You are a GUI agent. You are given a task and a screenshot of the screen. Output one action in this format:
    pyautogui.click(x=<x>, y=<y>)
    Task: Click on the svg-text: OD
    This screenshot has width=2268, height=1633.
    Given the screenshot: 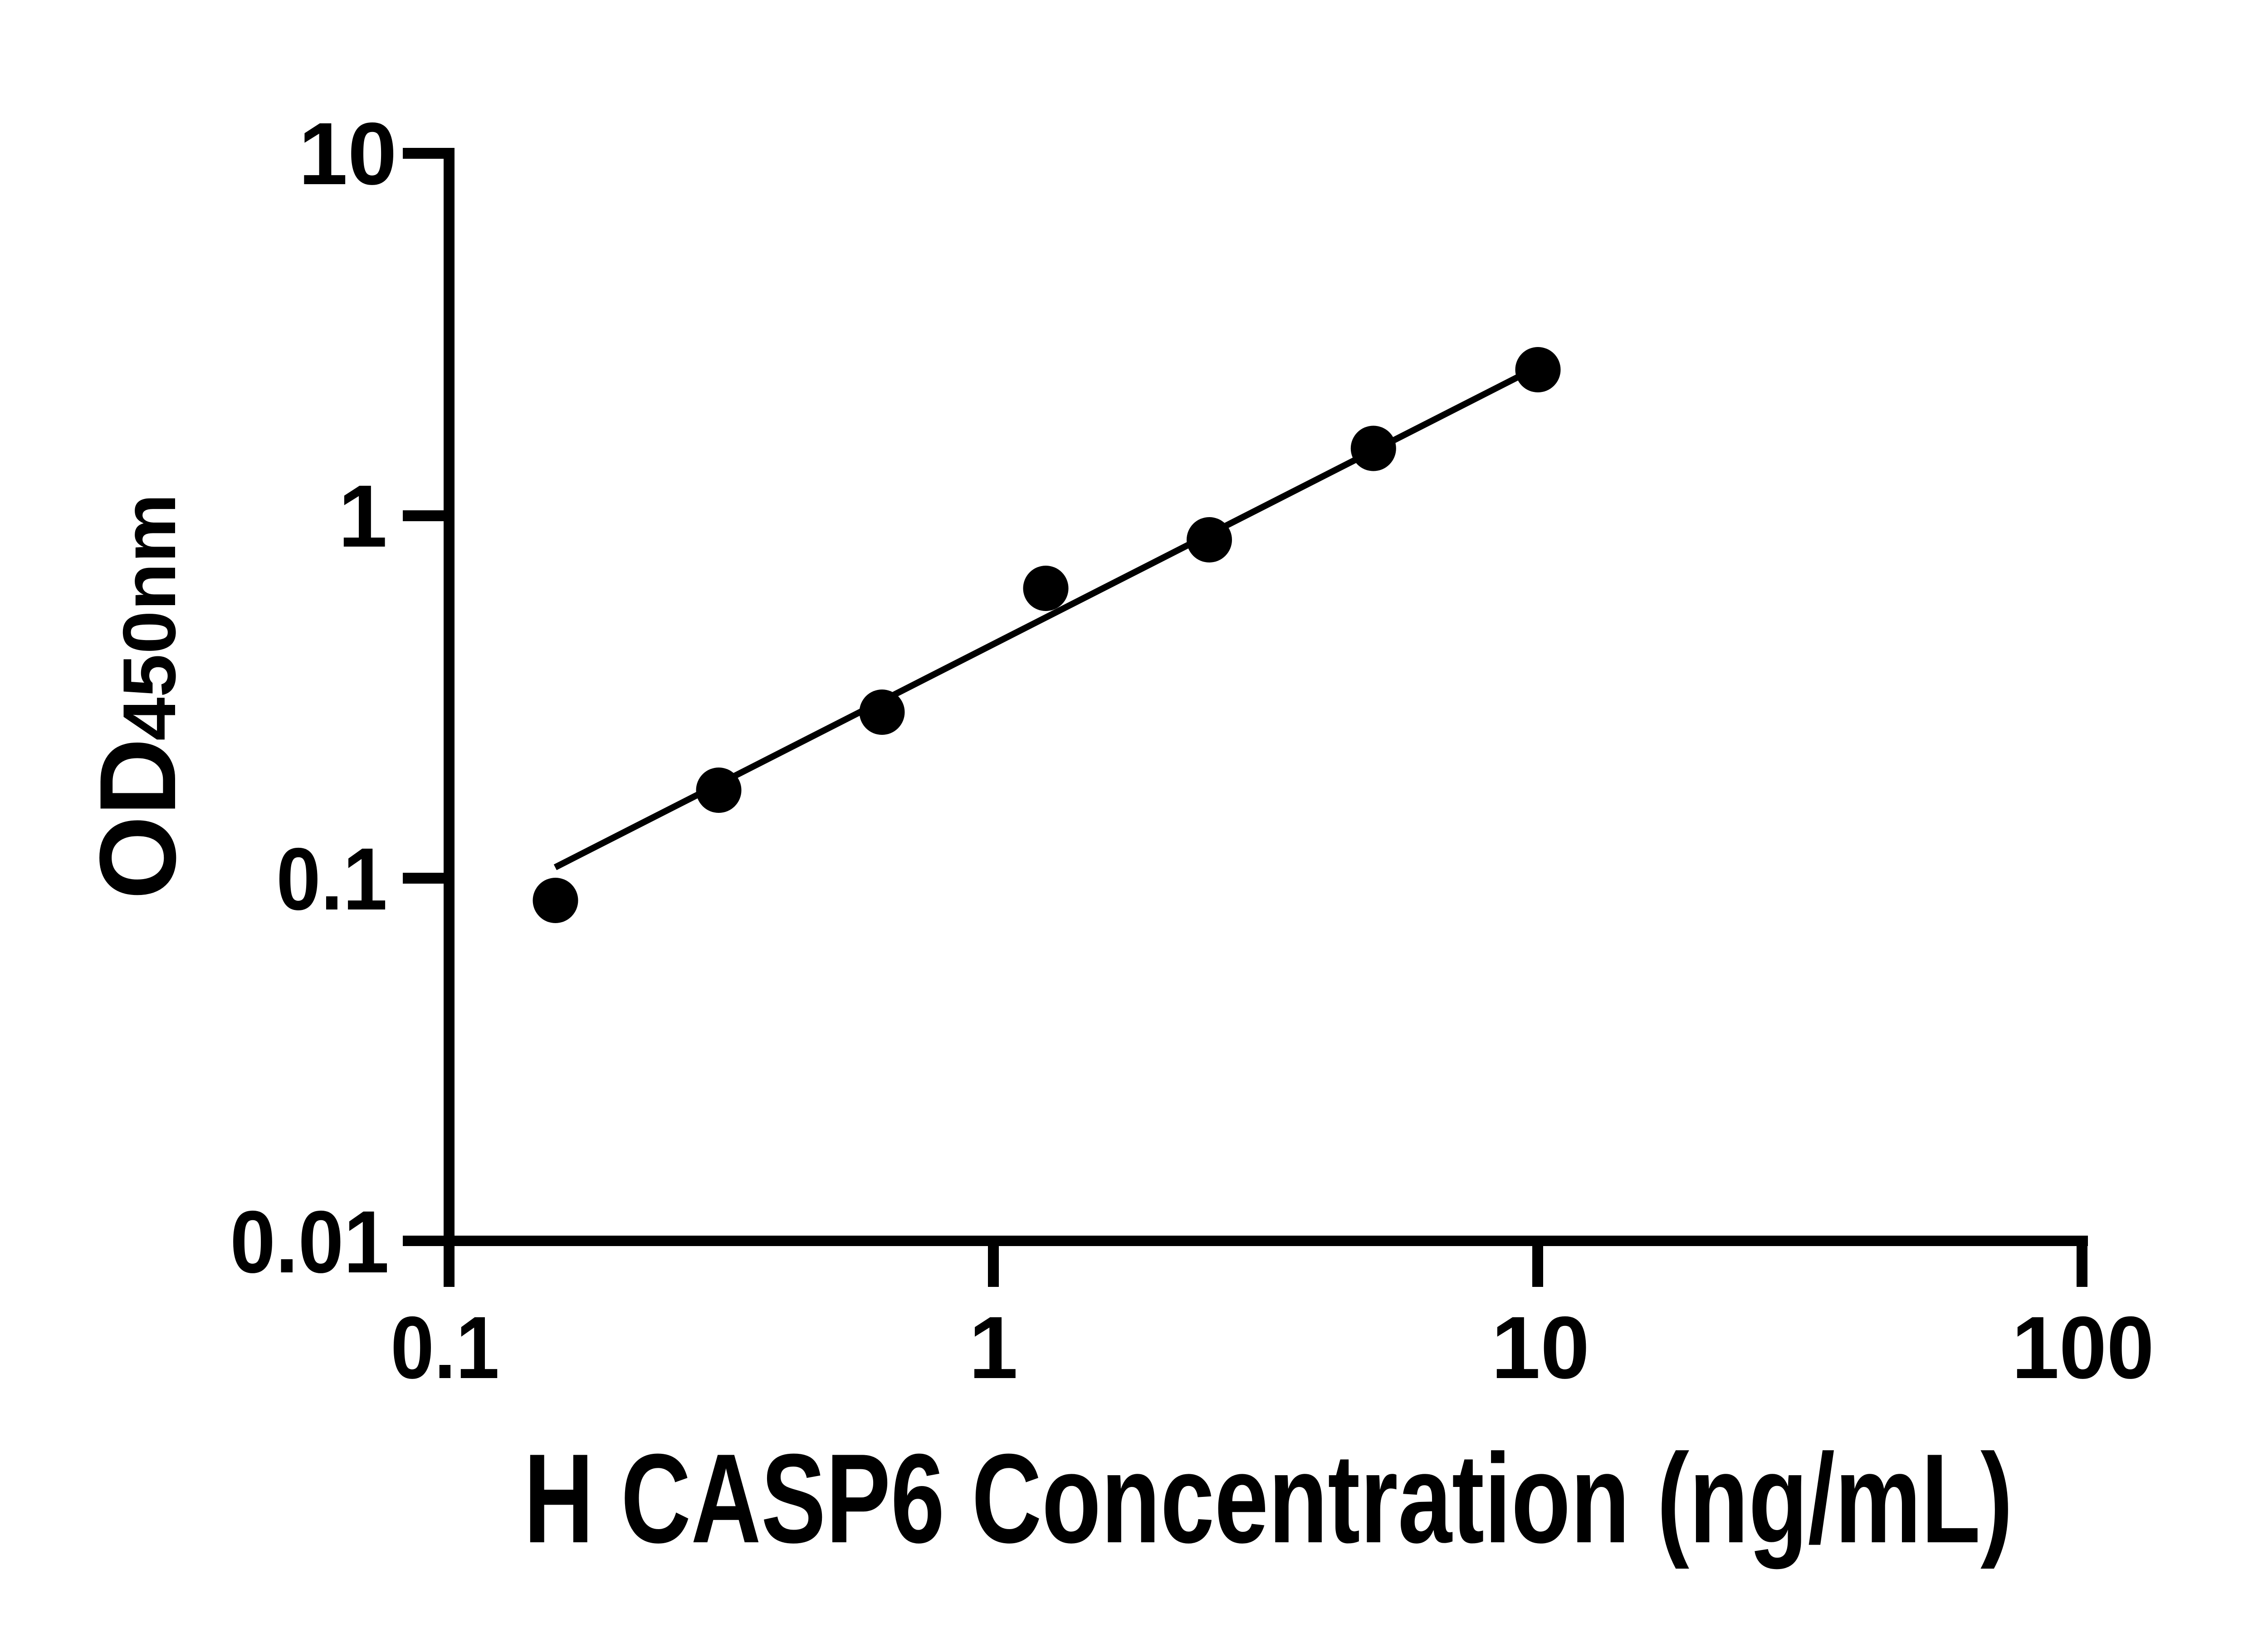 What is the action you would take?
    pyautogui.click(x=137, y=819)
    